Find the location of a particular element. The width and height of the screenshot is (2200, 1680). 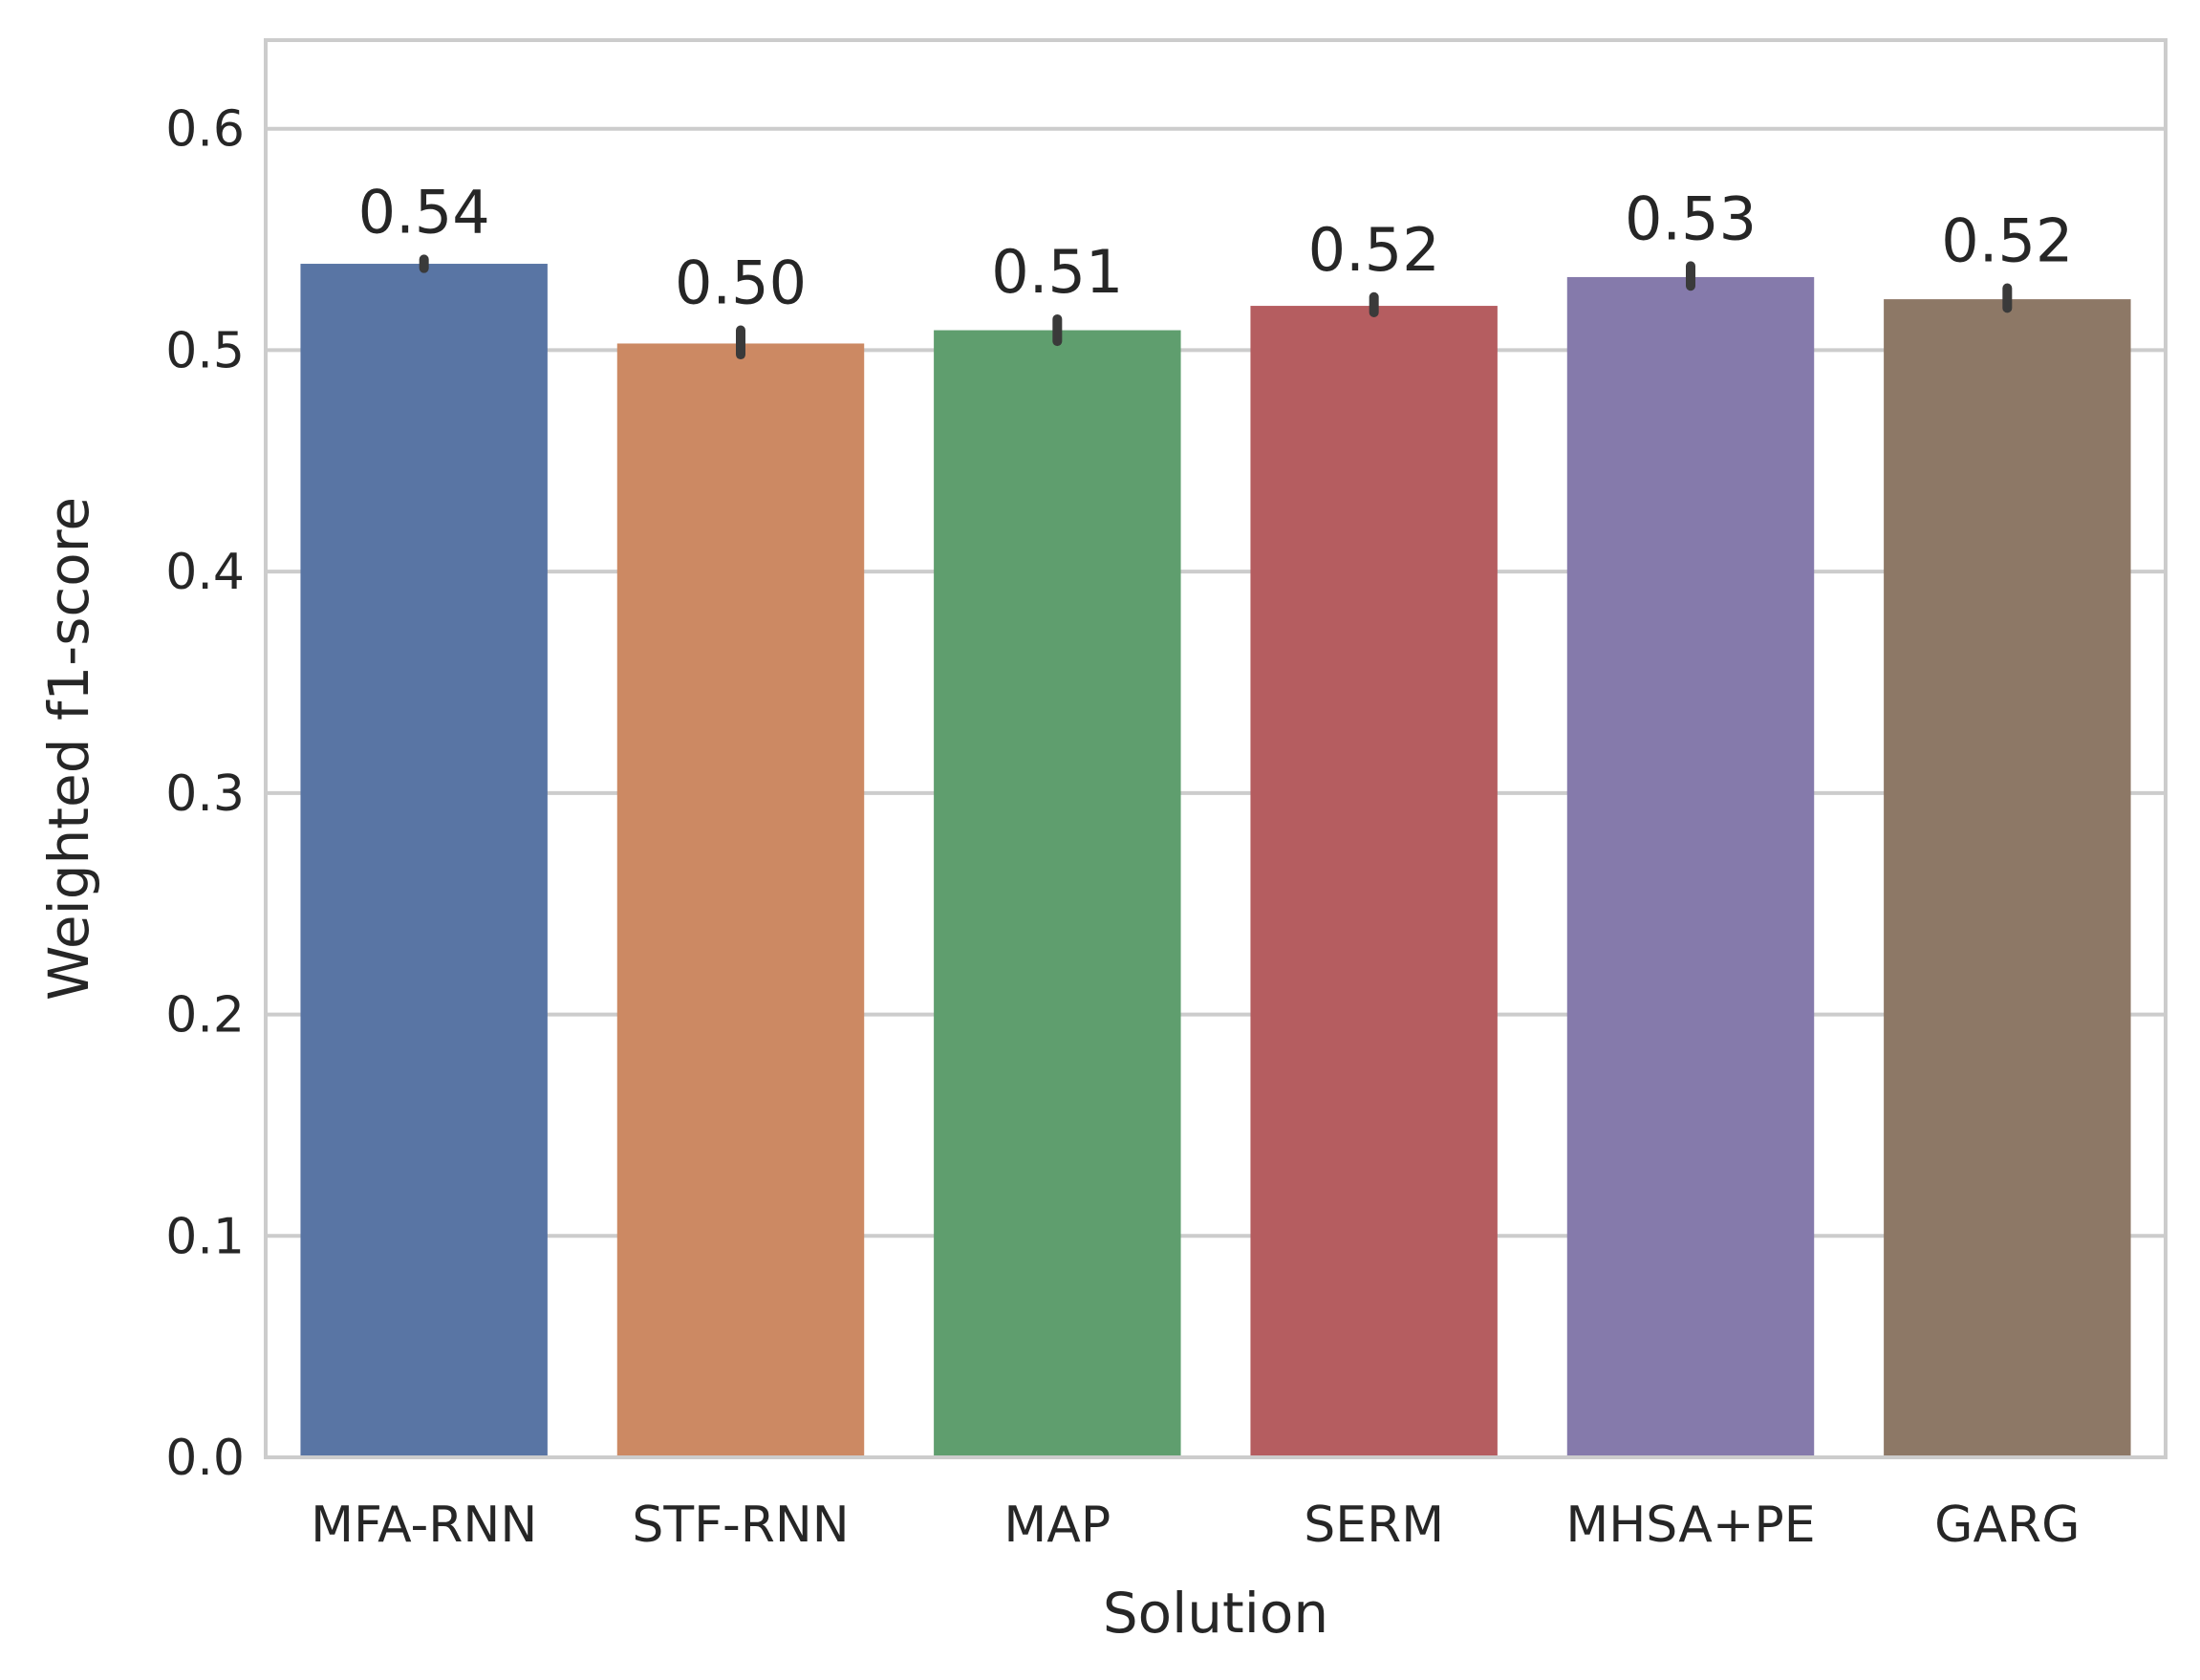

y-tick-label: 0.6 is located at coordinates (205, 130).